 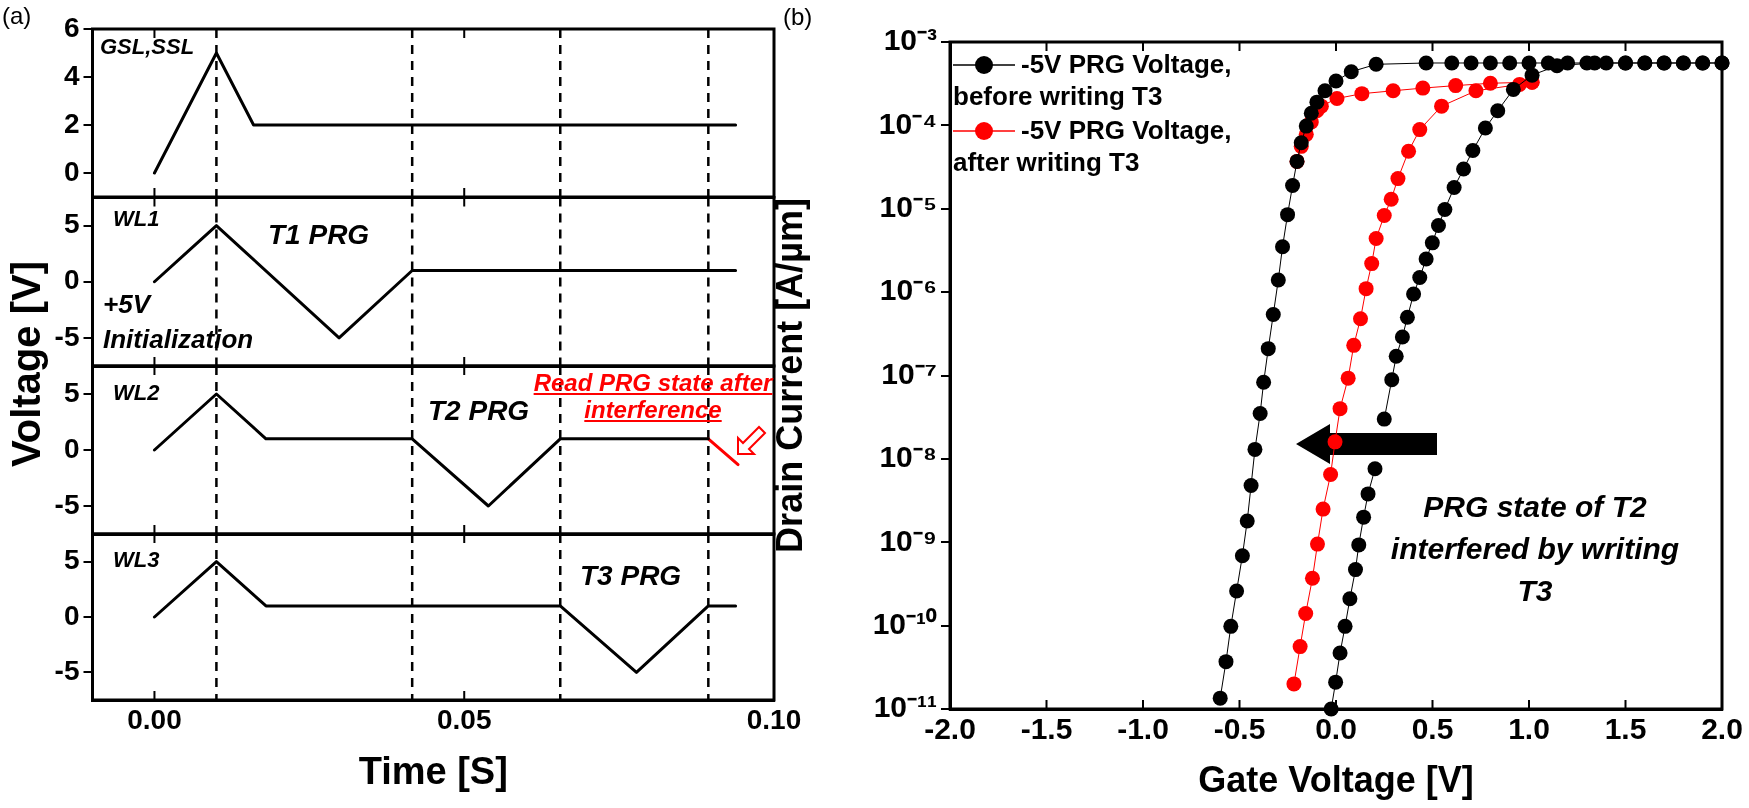 I want to click on x-tick-label: -1.0, so click(x=1143, y=729).